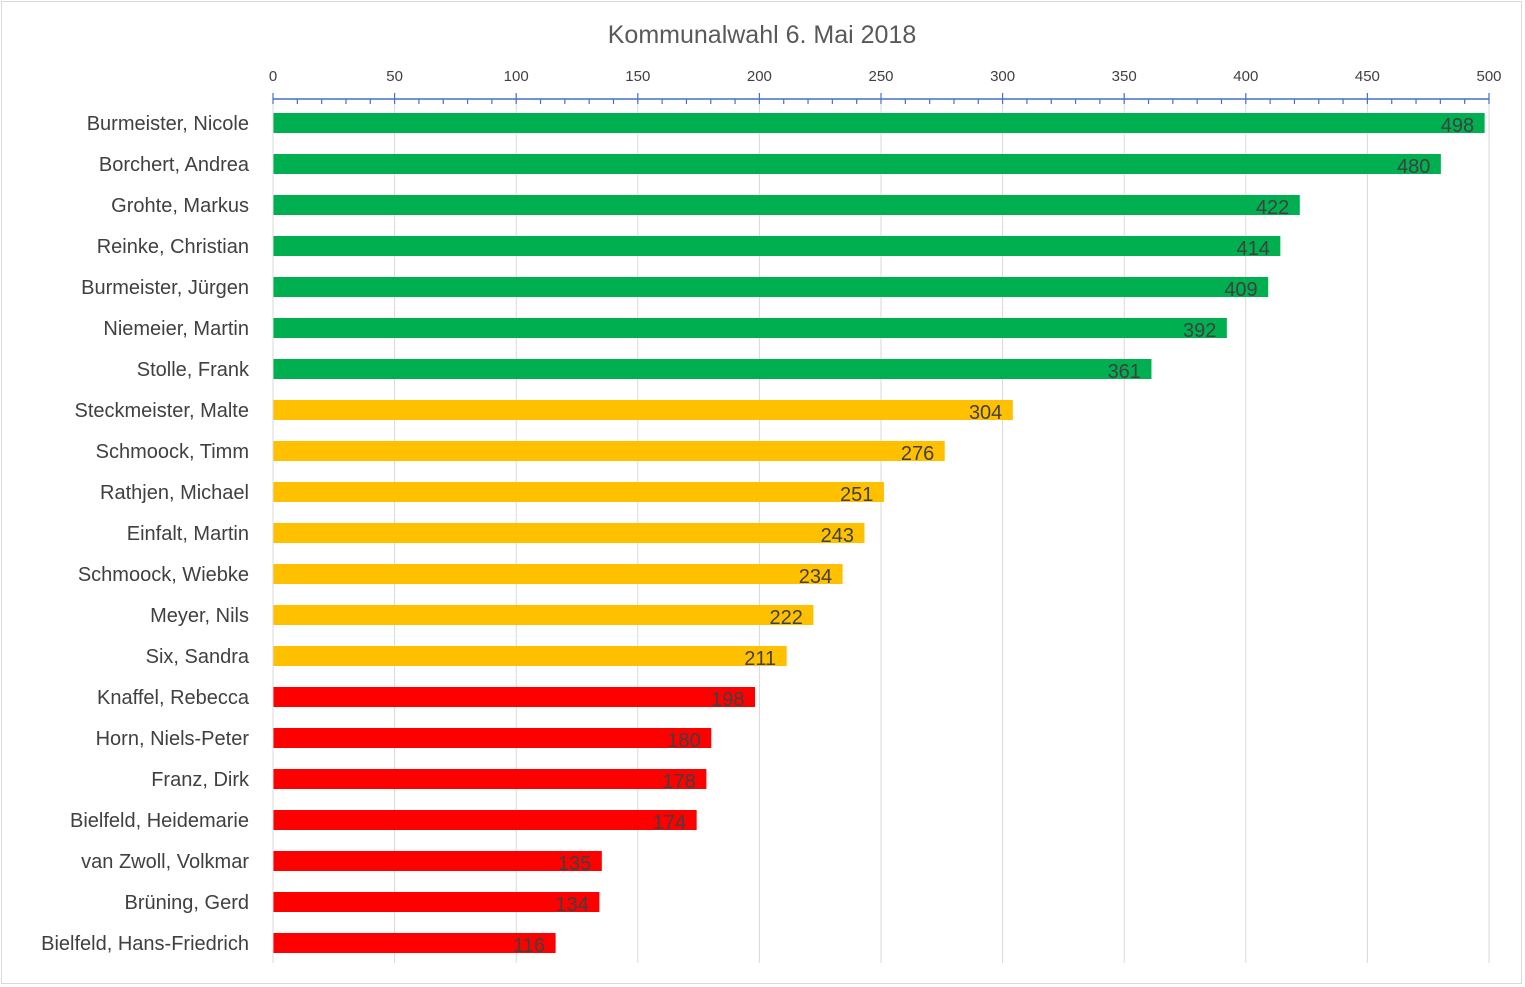 The image size is (1525, 987). Describe the element at coordinates (516, 76) in the screenshot. I see `tick-label: 100` at that location.